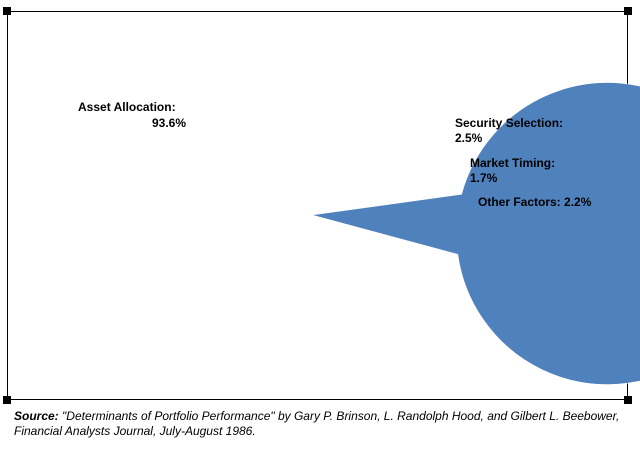 The image size is (640, 450). I want to click on resize-handle-bottom-right, so click(628, 400).